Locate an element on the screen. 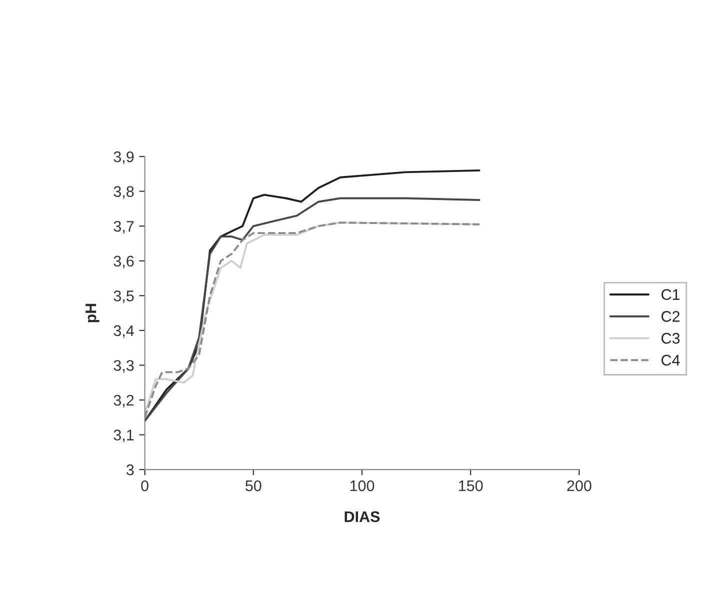 Image resolution: width=724 pixels, height=602 pixels. legend-label: C3 is located at coordinates (671, 338).